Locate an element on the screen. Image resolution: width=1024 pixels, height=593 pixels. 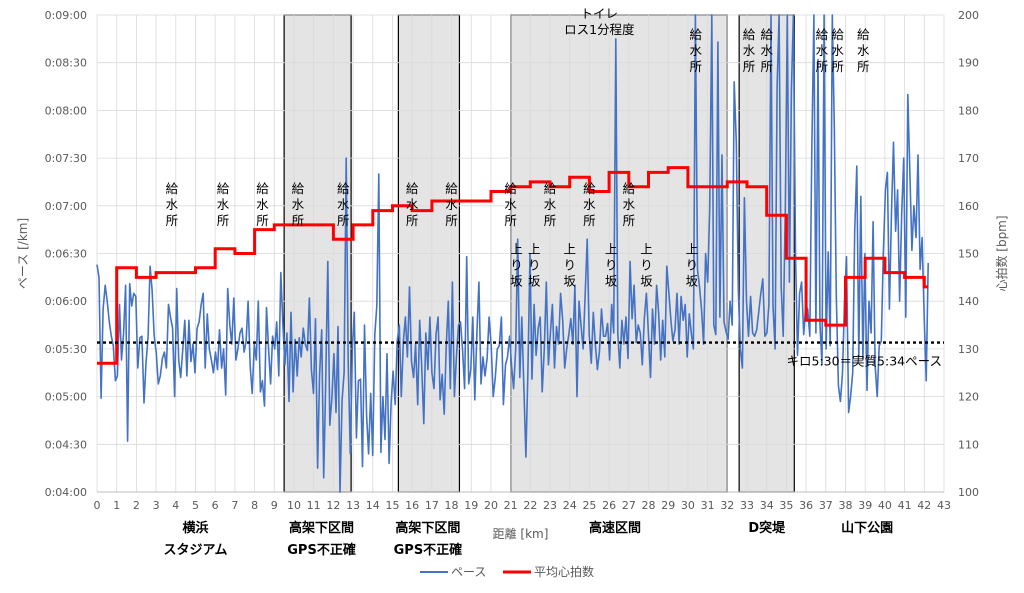
legend-label-pace: ペース is located at coordinates (468, 572).